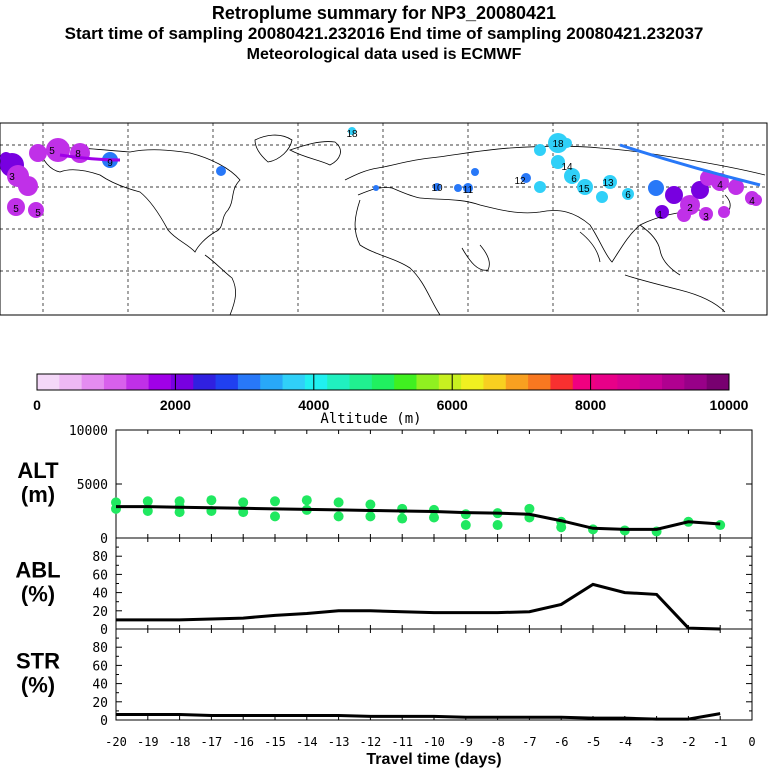  Describe the element at coordinates (37, 570) in the screenshot. I see `y-axis-label: ABL` at that location.